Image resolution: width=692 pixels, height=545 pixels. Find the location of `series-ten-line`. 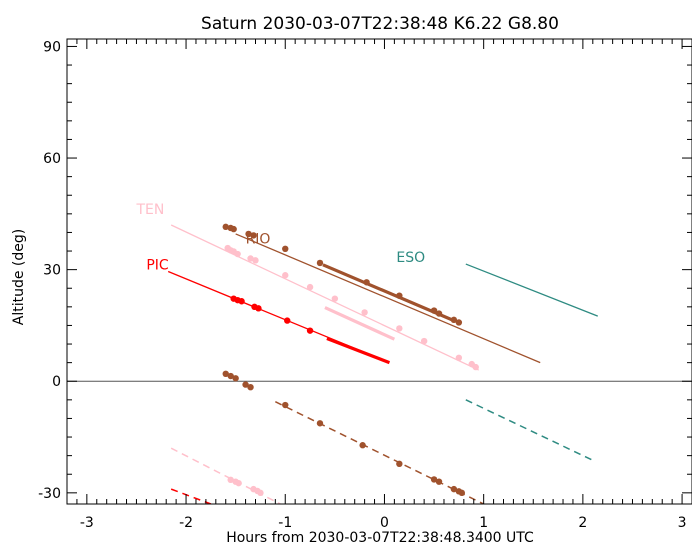

series-ten-line is located at coordinates (324, 297).